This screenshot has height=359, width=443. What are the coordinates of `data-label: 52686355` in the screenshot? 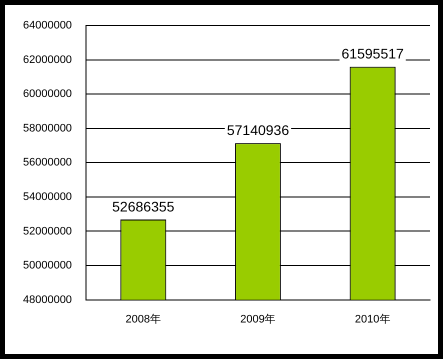 It's located at (143, 206).